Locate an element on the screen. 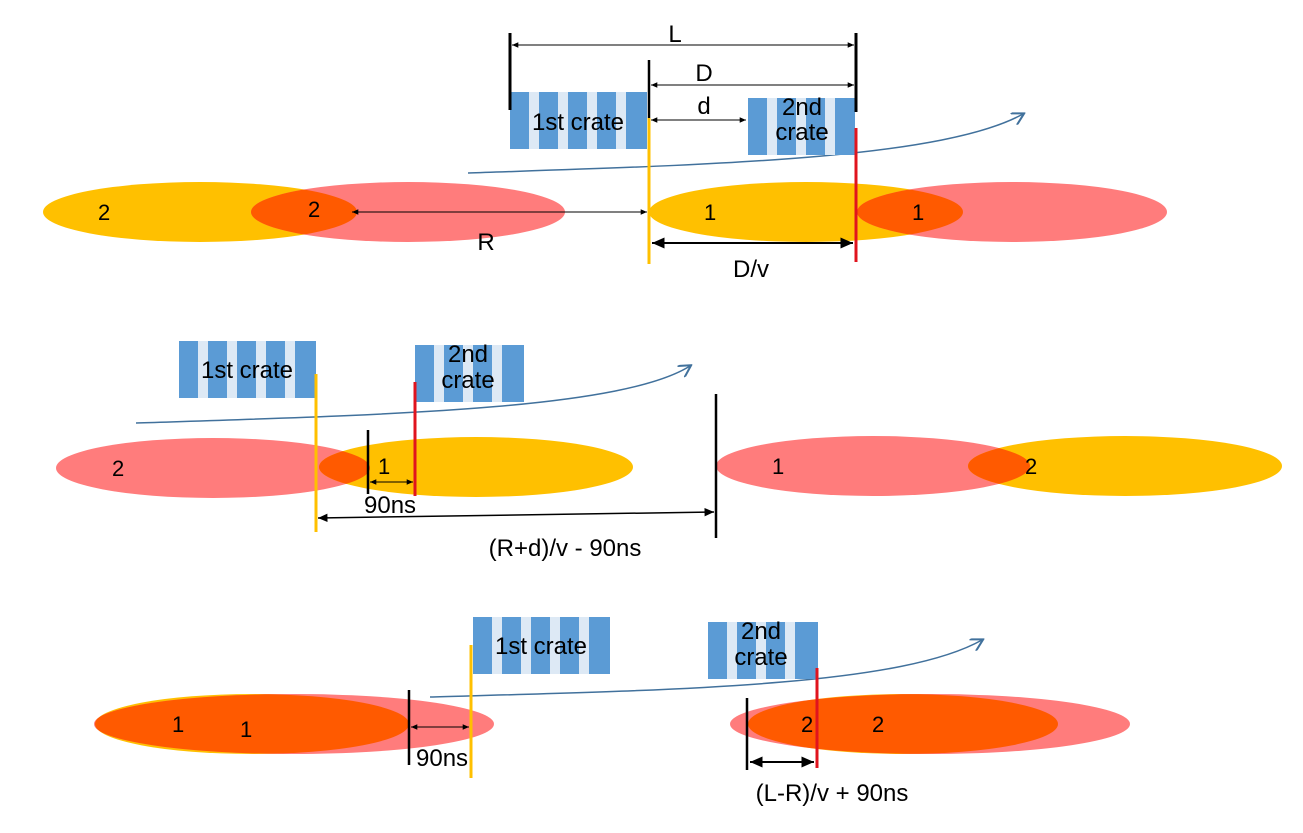  dim-label-formula: (L-R)/v + 90ns is located at coordinates (832, 793).